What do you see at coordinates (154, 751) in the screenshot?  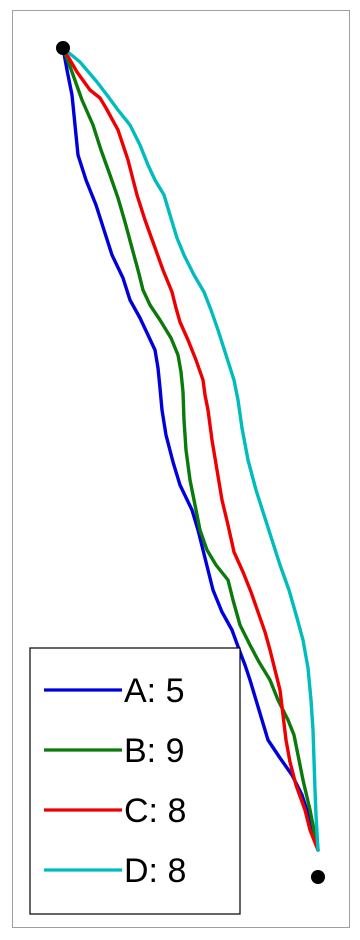 I see `legend-label-b: B: 9` at bounding box center [154, 751].